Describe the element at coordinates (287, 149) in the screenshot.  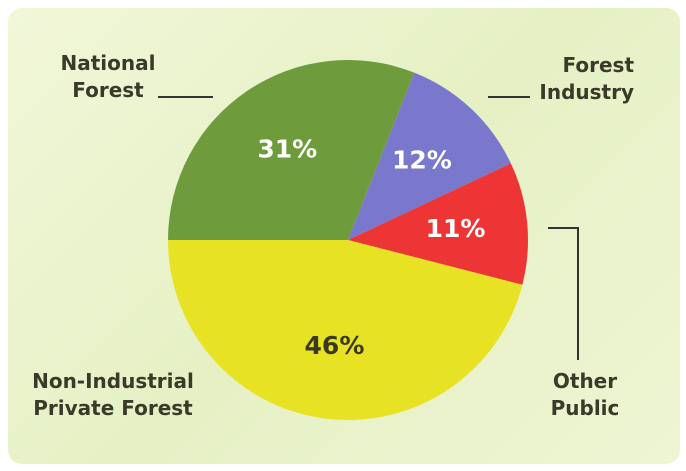
I see `value-label: 31%` at that location.